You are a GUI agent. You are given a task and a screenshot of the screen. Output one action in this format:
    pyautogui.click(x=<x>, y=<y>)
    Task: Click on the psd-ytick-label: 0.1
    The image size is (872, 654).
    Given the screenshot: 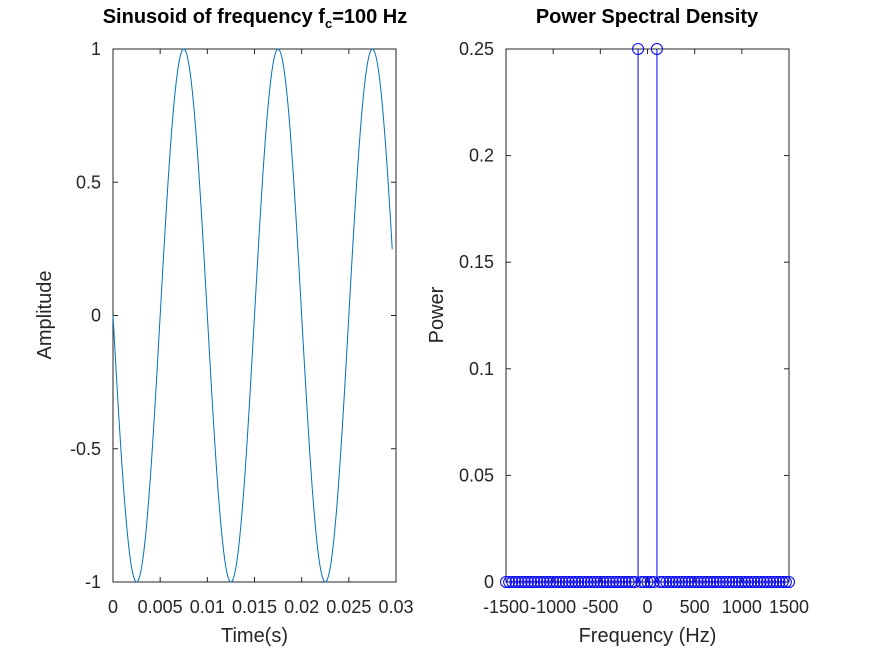 What is the action you would take?
    pyautogui.click(x=481, y=369)
    